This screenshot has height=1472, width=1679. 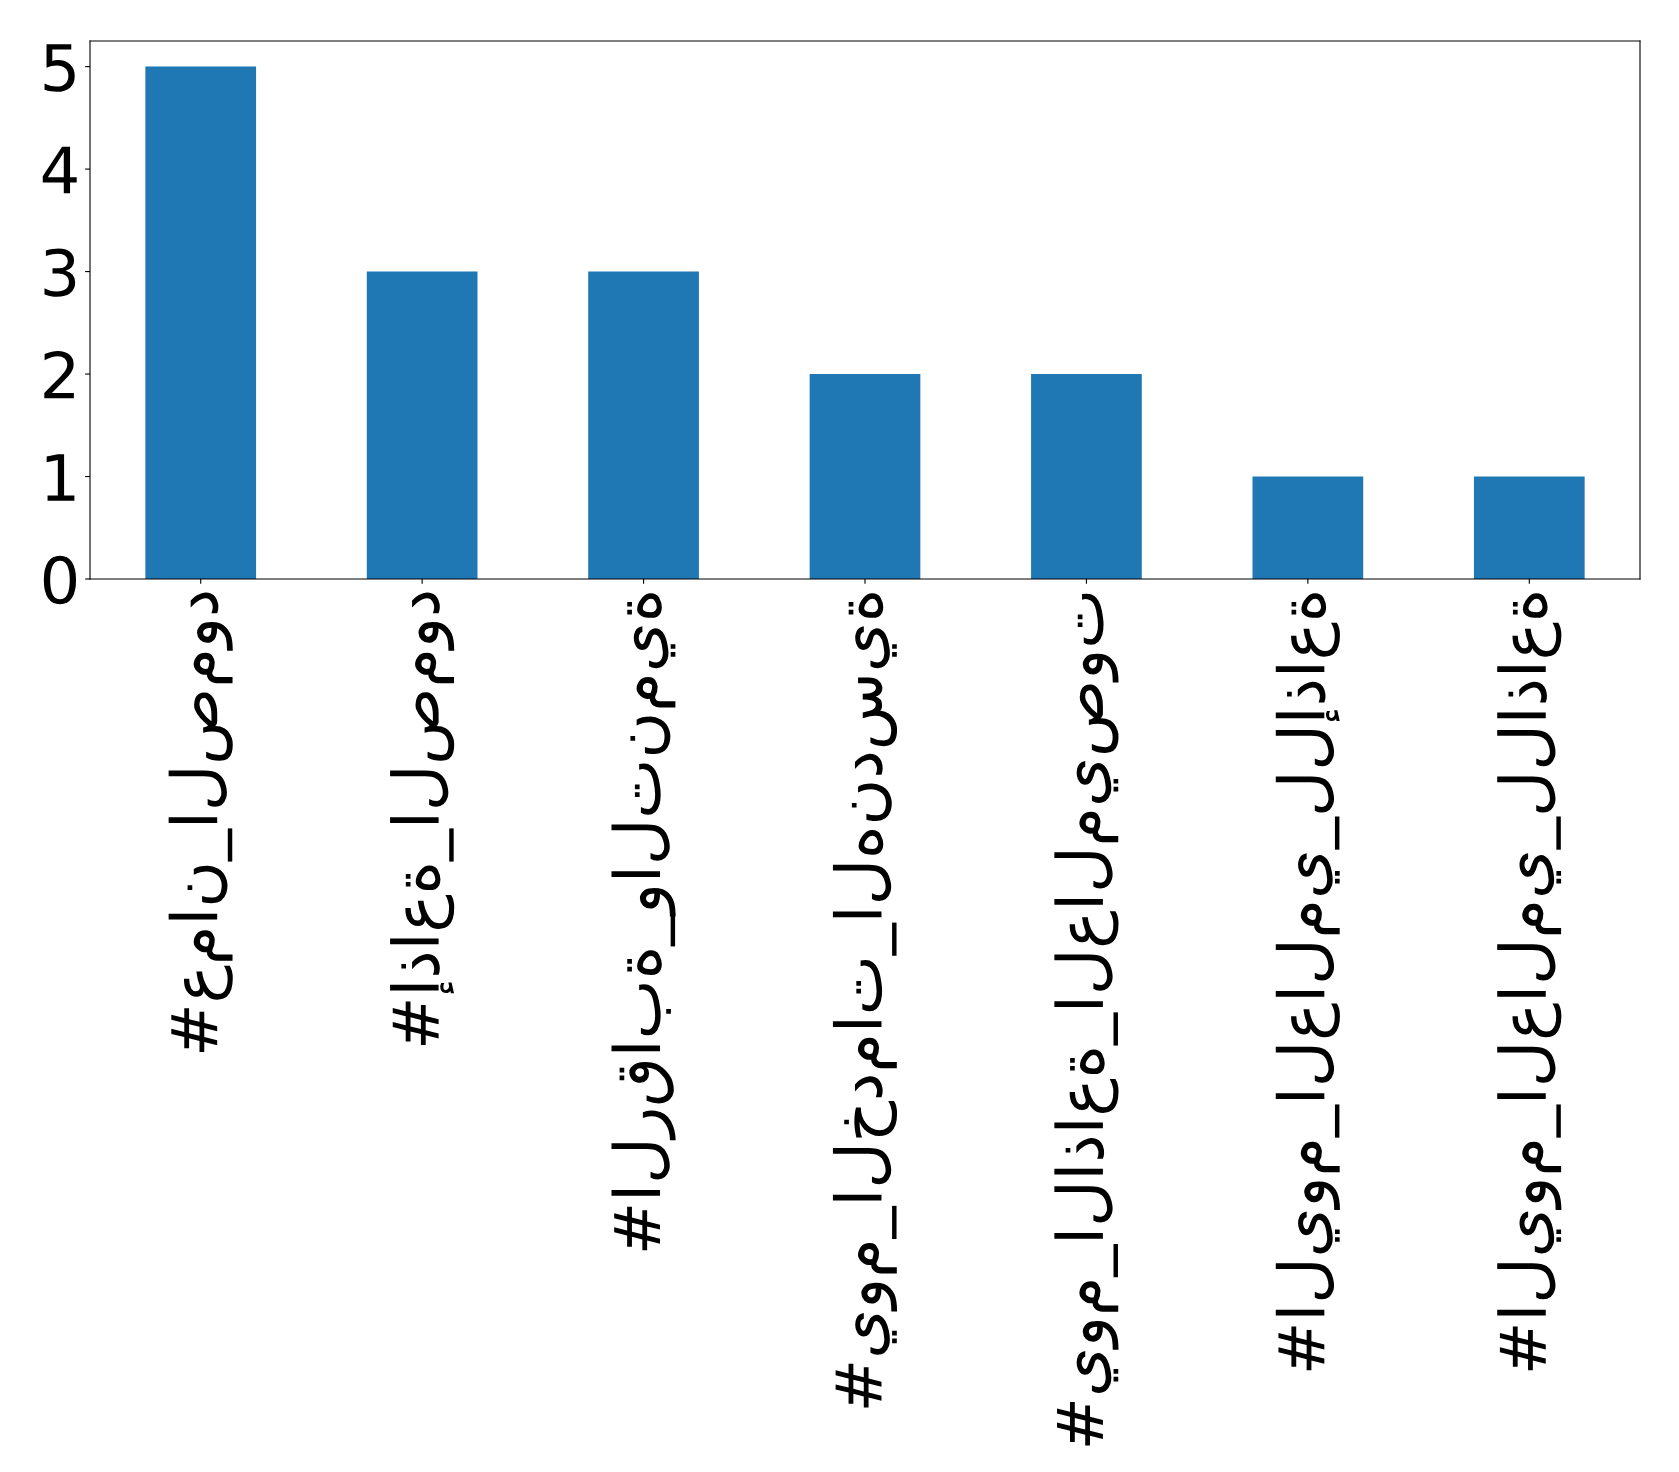 I want to click on y-tick-label: 3, so click(x=60, y=272).